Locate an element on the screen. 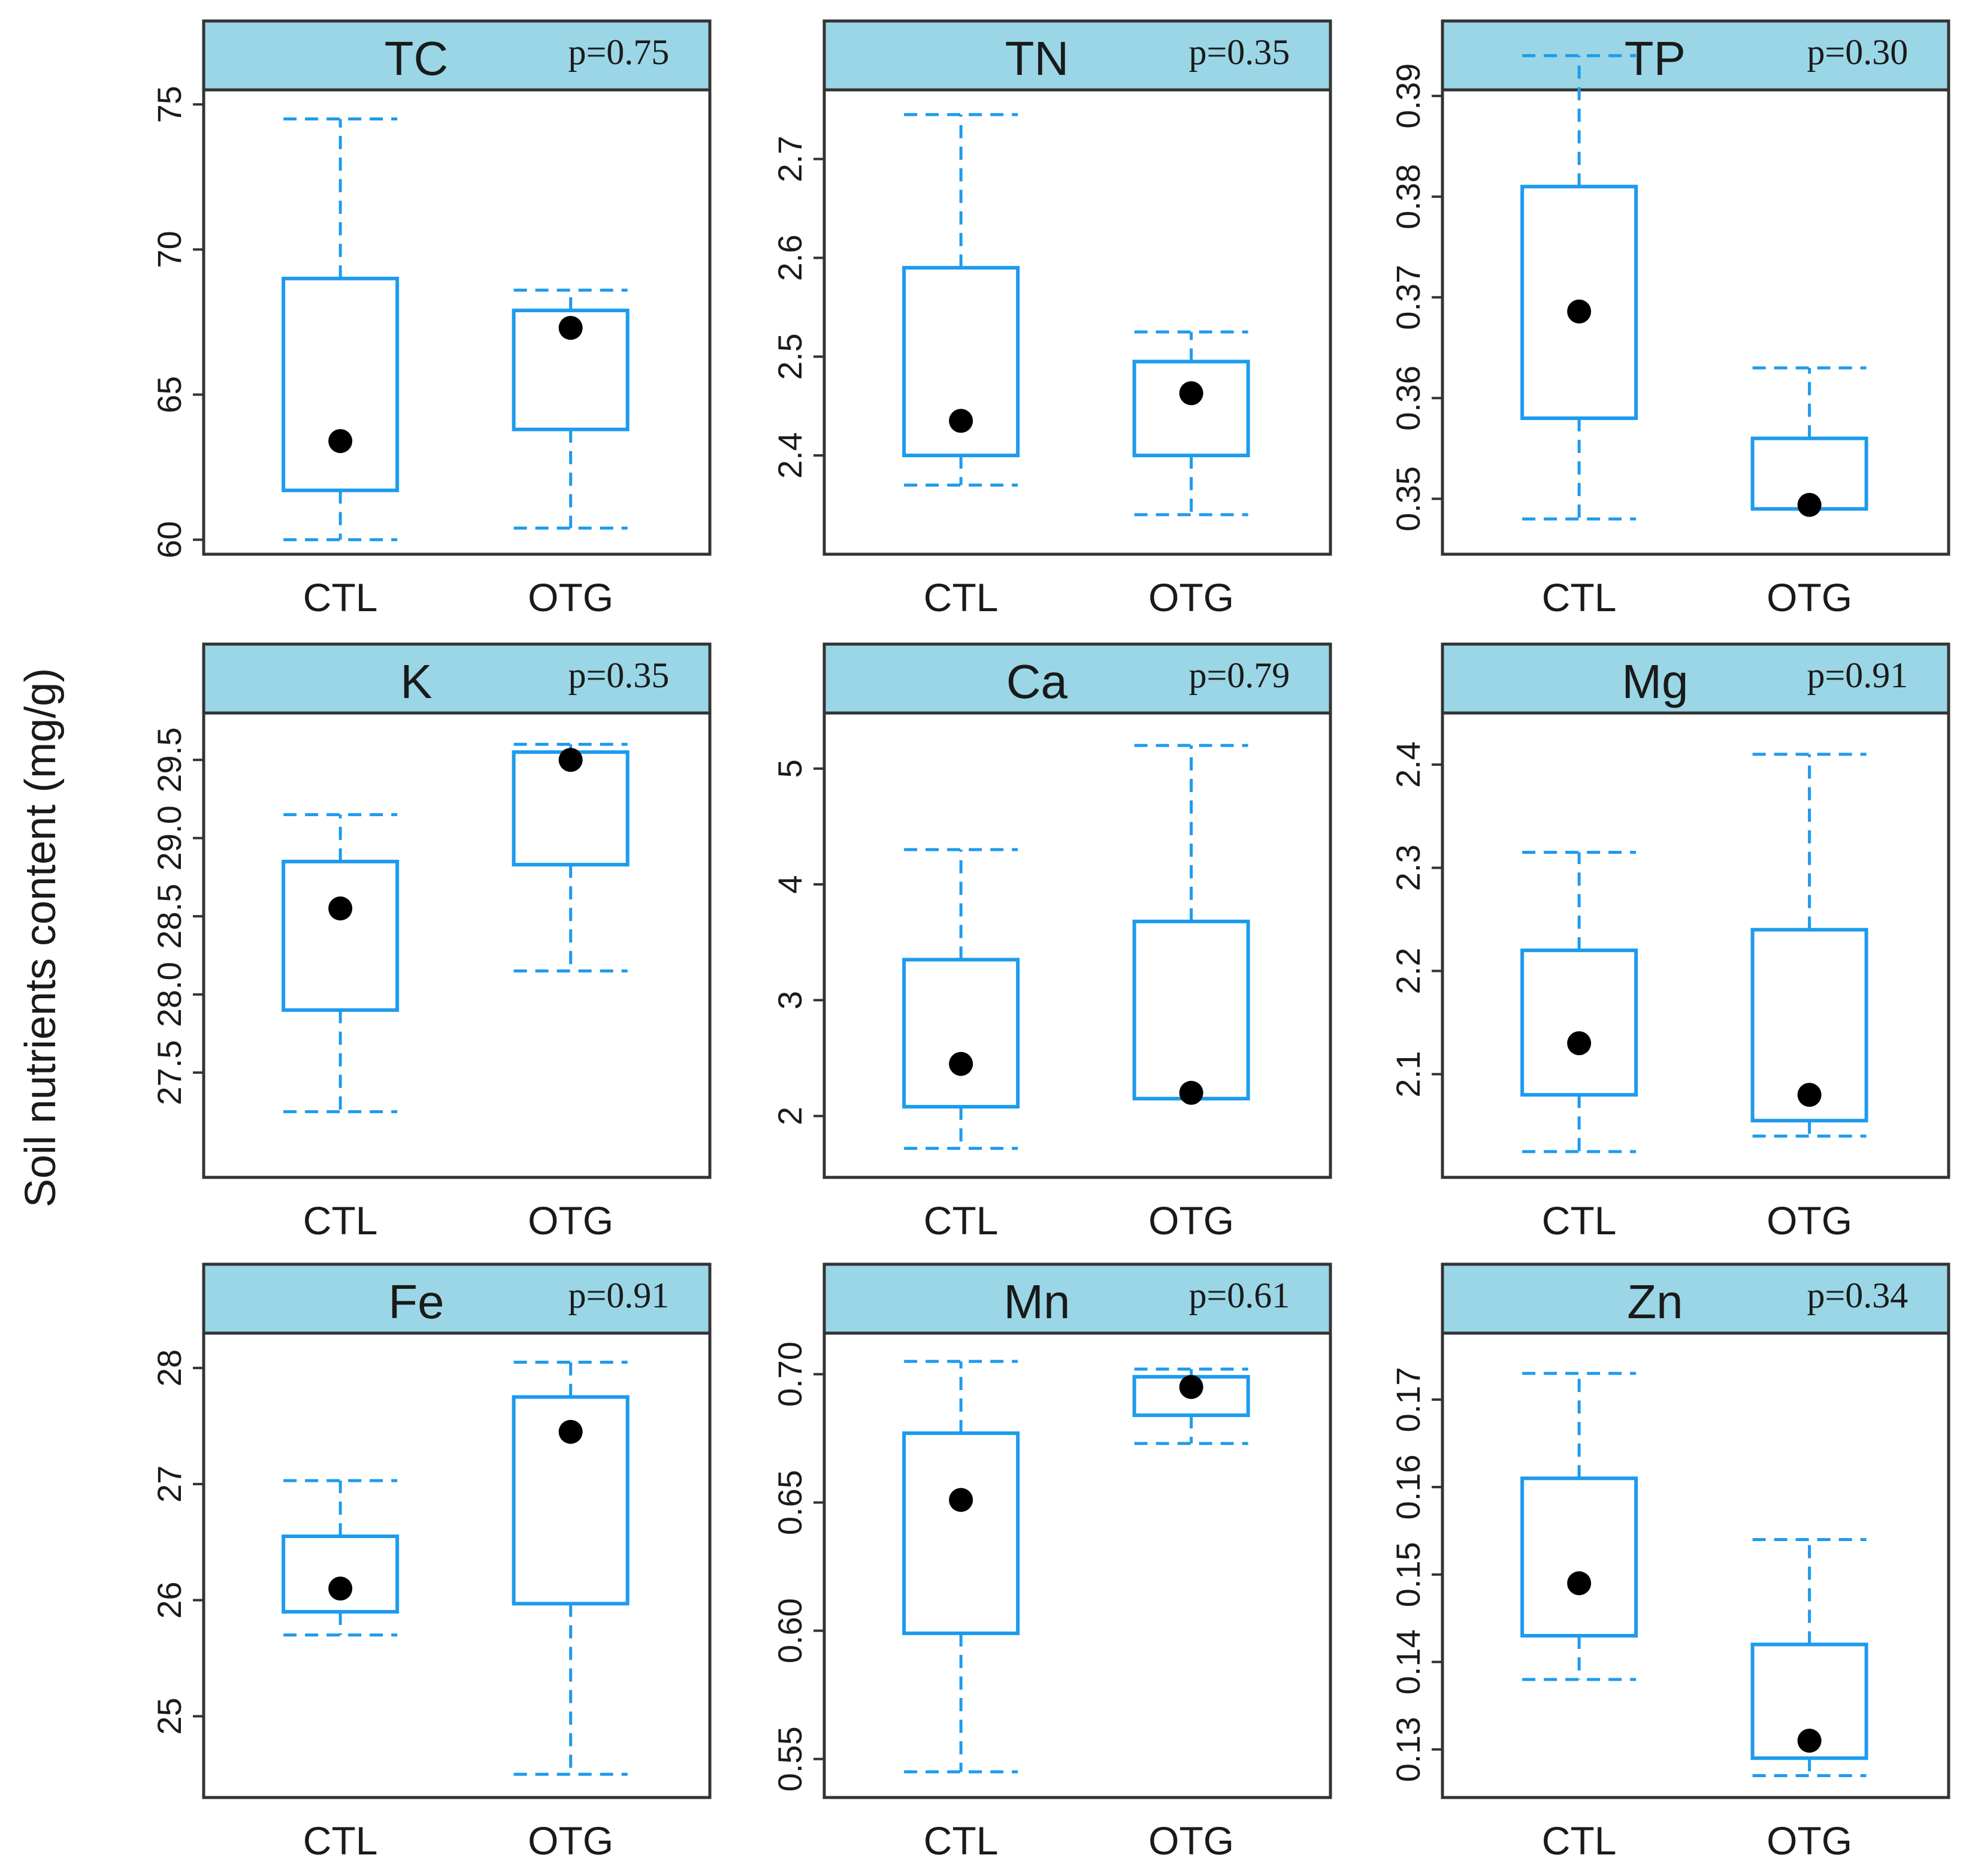 The height and width of the screenshot is (1876, 1966). y-tick-label: 0.39 is located at coordinates (1408, 96).